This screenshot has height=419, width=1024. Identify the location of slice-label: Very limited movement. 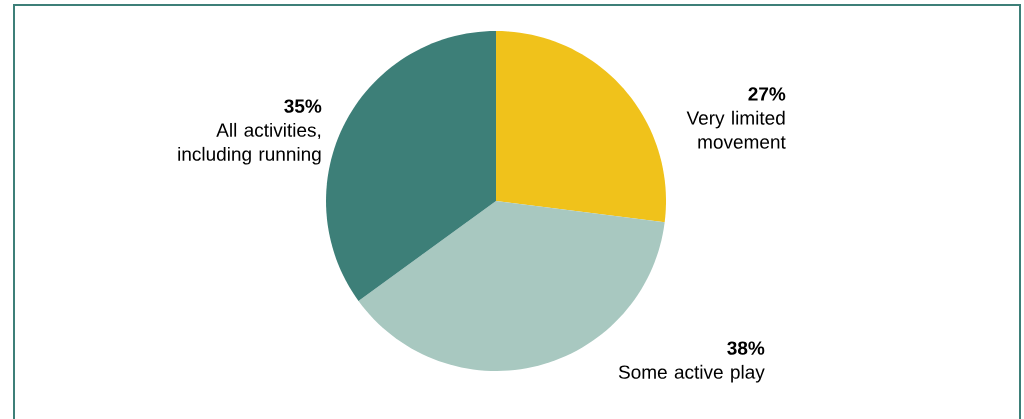
(736, 129).